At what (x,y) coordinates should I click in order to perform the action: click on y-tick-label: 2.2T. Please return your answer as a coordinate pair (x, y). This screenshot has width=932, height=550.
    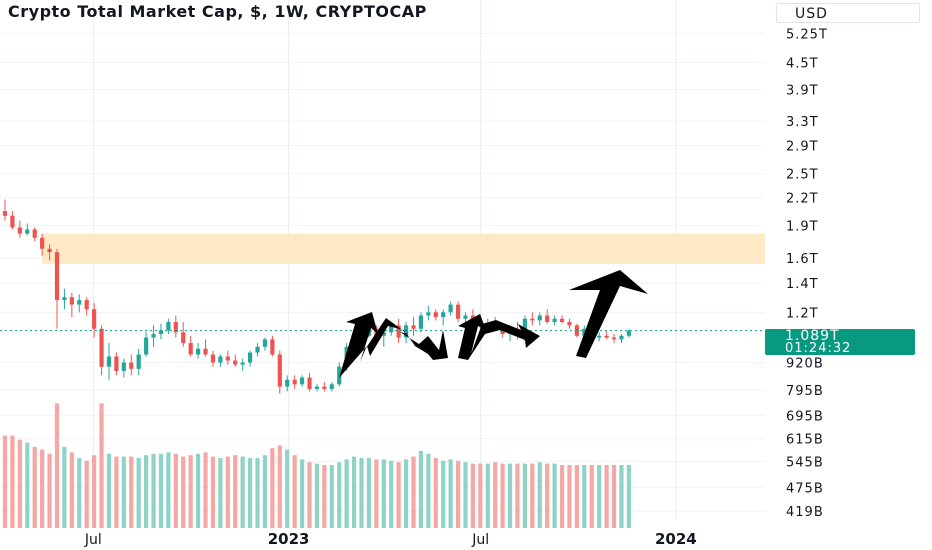
    Looking at the image, I should click on (802, 199).